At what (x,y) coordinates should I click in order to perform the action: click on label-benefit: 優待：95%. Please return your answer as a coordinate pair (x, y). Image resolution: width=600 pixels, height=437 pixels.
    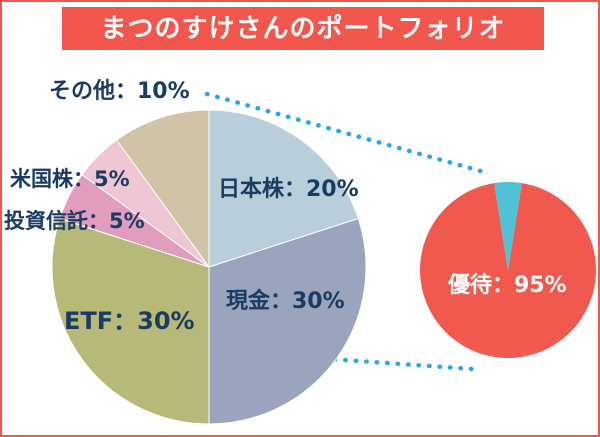
    Looking at the image, I should click on (507, 285).